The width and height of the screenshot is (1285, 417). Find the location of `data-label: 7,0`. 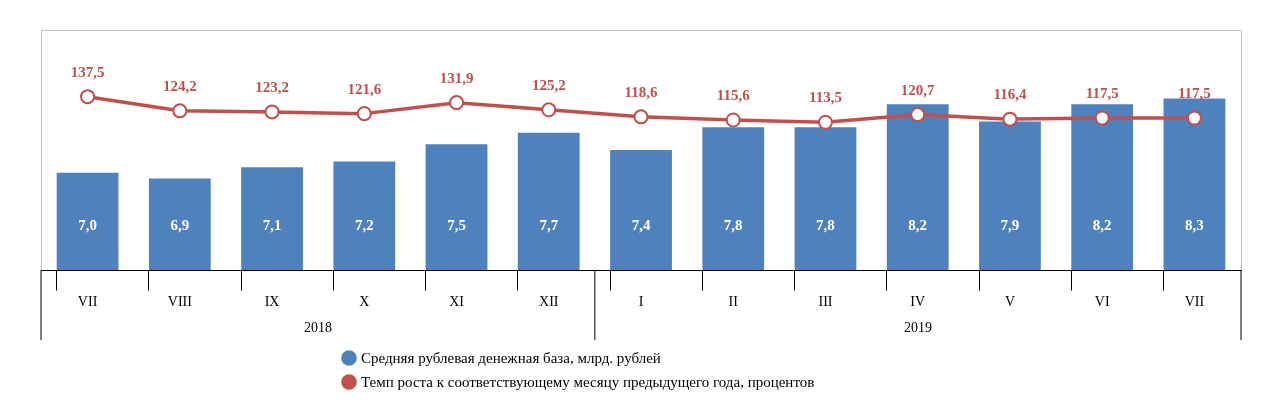

data-label: 7,0 is located at coordinates (87, 225).